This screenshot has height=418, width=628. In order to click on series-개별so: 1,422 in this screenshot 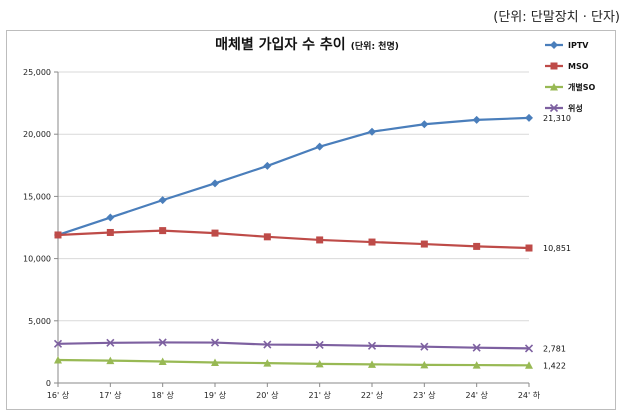, I will do `click(310, 362)`.